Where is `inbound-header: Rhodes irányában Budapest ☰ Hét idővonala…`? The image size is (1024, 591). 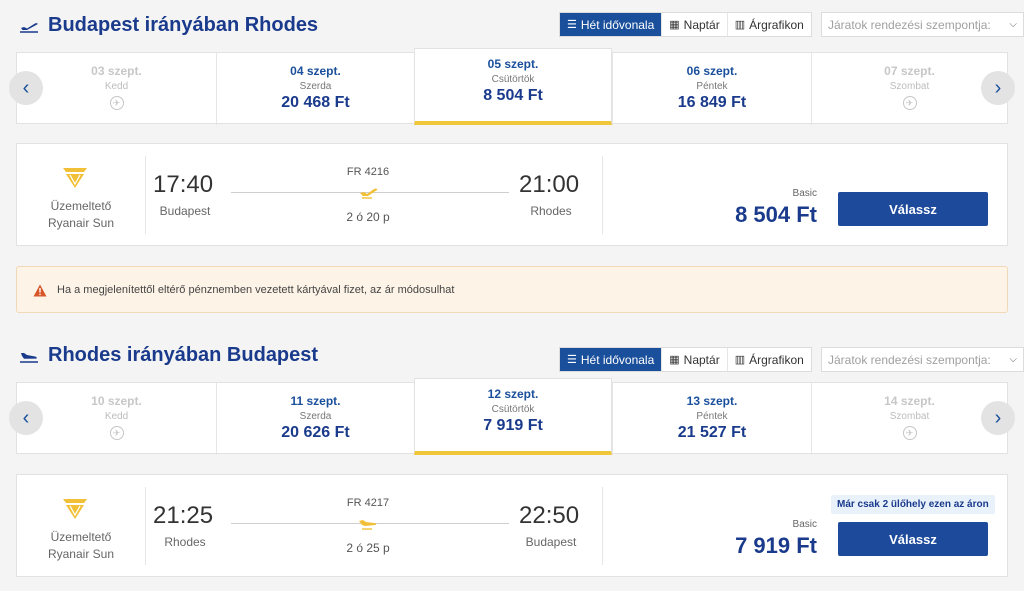 inbound-header: Rhodes irányában Budapest ☰ Hét idővonala… is located at coordinates (520, 358).